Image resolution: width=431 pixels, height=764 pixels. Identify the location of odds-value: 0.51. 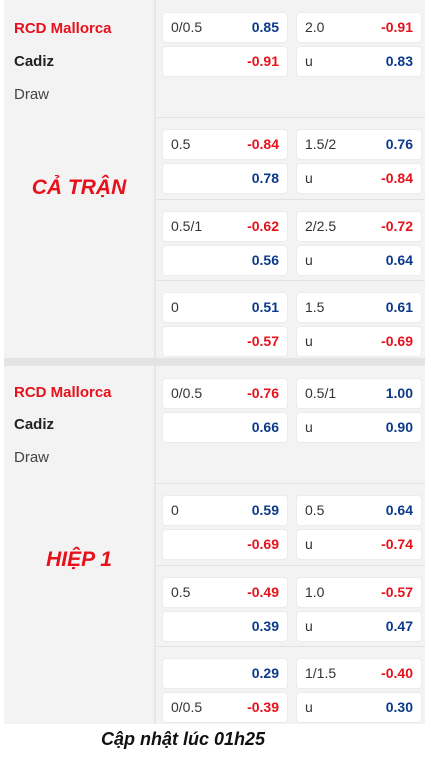
(265, 307).